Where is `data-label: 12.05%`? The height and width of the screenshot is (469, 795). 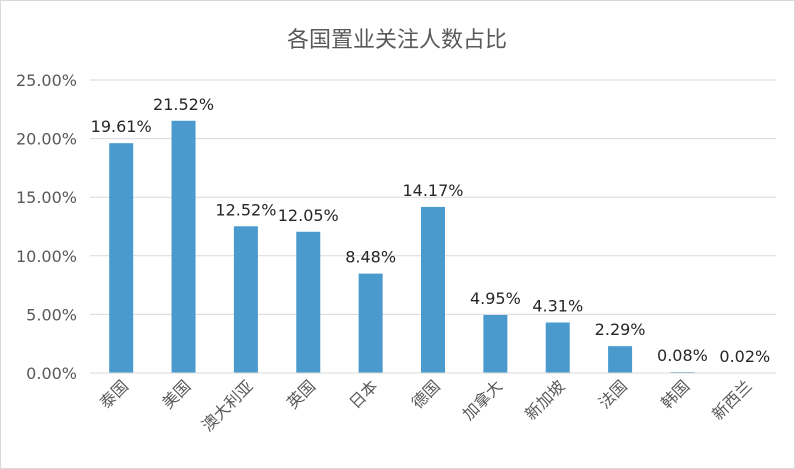
data-label: 12.05% is located at coordinates (308, 215).